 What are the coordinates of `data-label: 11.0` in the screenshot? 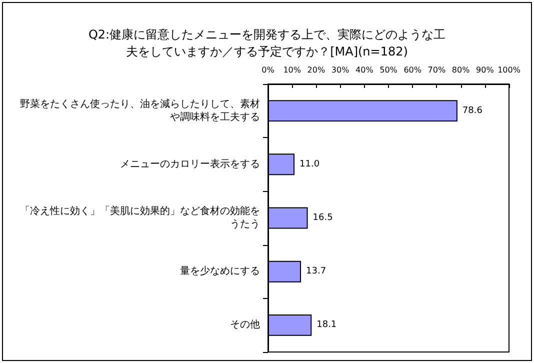 It's located at (310, 164).